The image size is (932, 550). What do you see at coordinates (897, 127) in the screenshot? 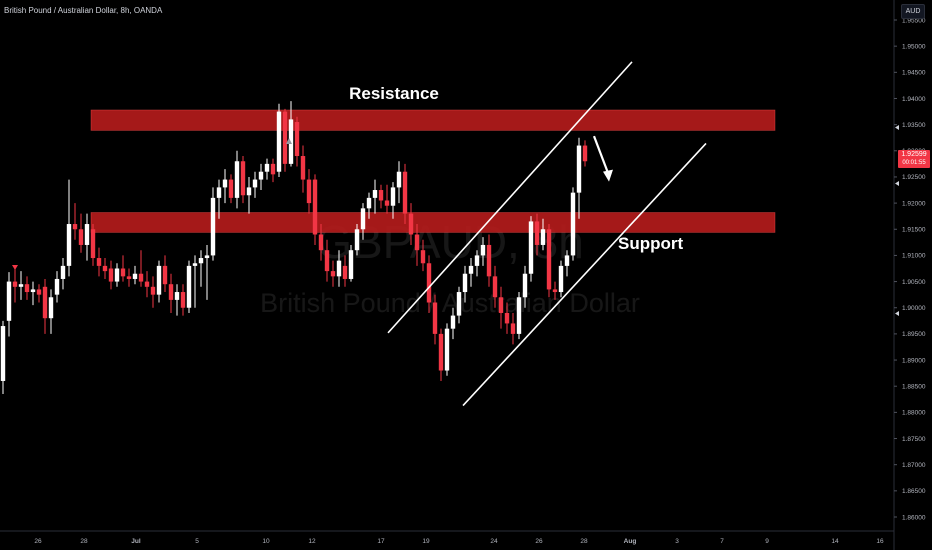
I see `crosshair-marker-icon` at bounding box center [897, 127].